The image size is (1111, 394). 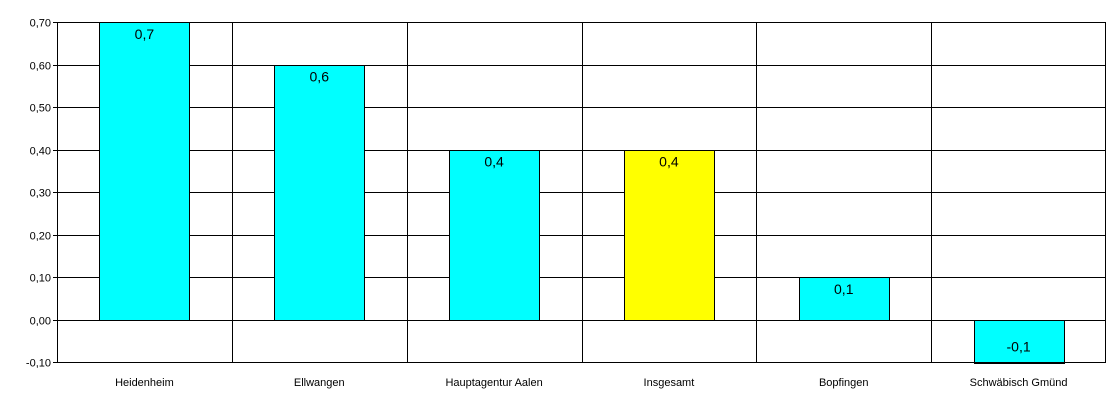 What do you see at coordinates (40, 67) in the screenshot?
I see `y-tick-label: 0,60` at bounding box center [40, 67].